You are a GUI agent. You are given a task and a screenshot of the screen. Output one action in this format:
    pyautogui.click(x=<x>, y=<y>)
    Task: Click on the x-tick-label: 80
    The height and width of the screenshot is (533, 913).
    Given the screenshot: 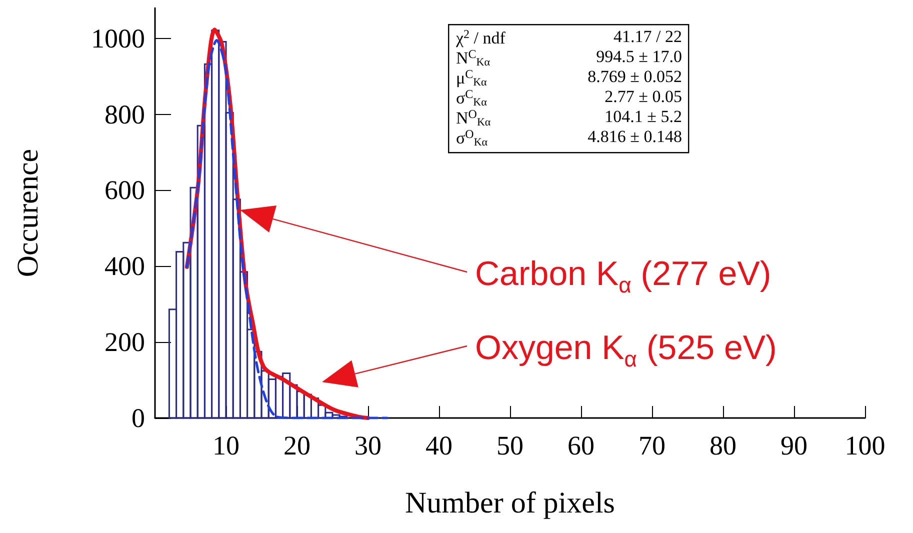 What is the action you would take?
    pyautogui.click(x=723, y=445)
    